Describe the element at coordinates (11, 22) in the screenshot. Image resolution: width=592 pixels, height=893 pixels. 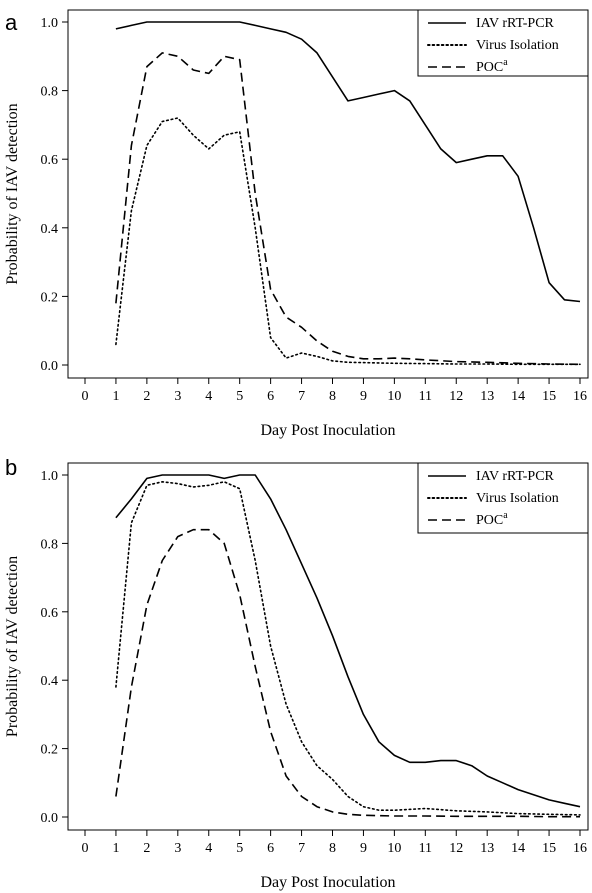
I see `panel-label: a` at that location.